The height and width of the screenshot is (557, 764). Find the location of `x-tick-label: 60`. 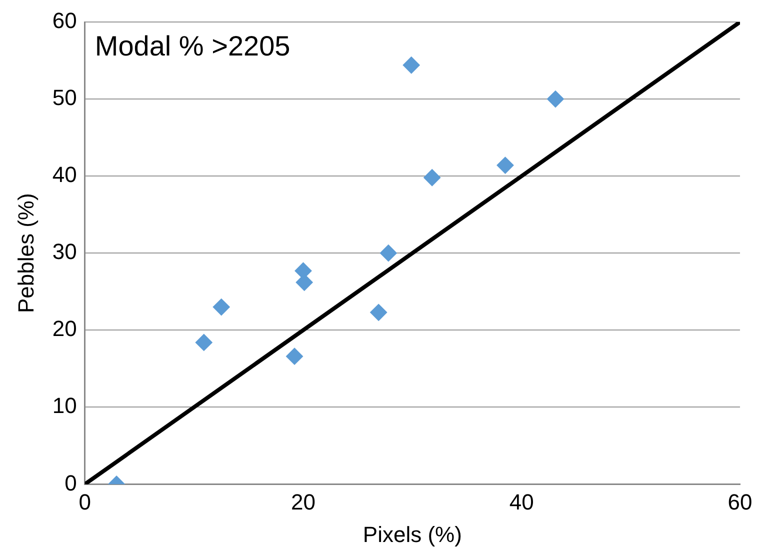

x-tick-label: 60 is located at coordinates (740, 501).